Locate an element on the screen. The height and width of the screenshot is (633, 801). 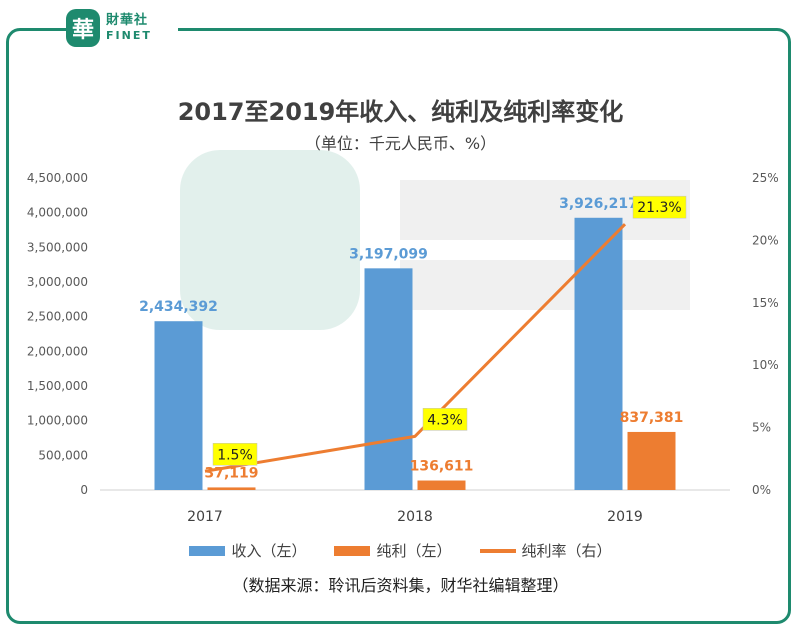
finet-logo: 華 財華社 FINET is located at coordinates (122, 28).